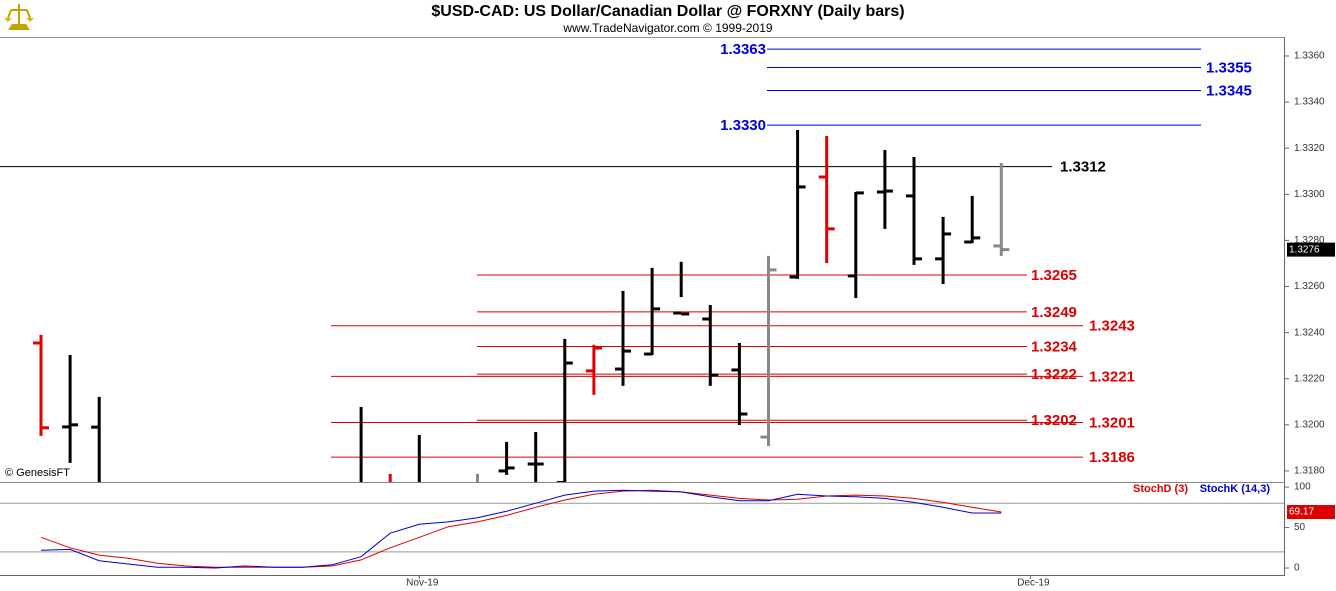  I want to click on level-label: 1.3355, so click(1229, 67).